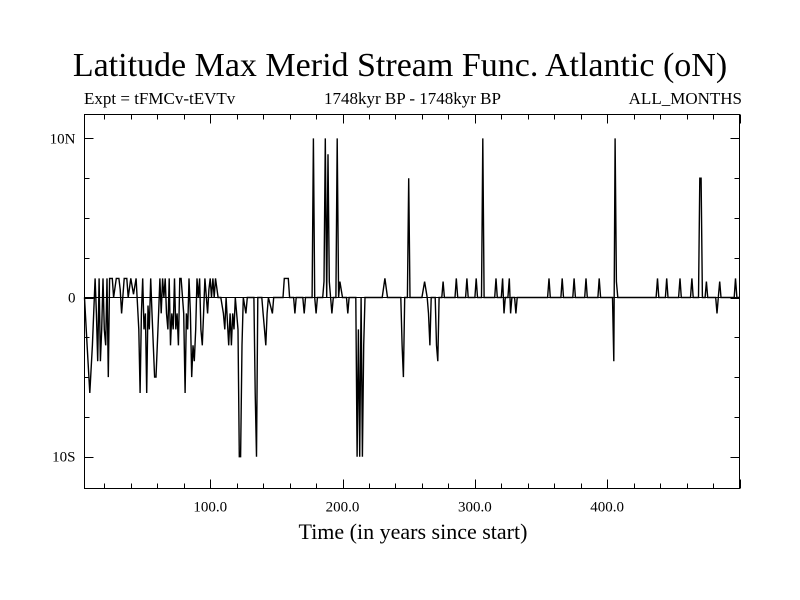 This screenshot has height=600, width=800. I want to click on y-tick-label: 0, so click(72, 299).